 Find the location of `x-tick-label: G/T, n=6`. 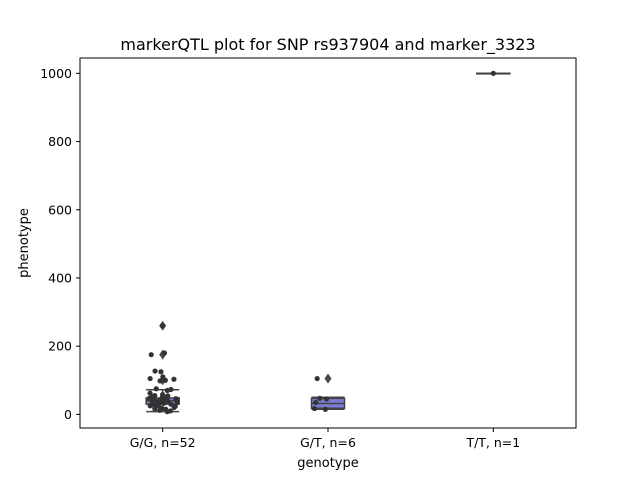

x-tick-label: G/T, n=6 is located at coordinates (328, 442).